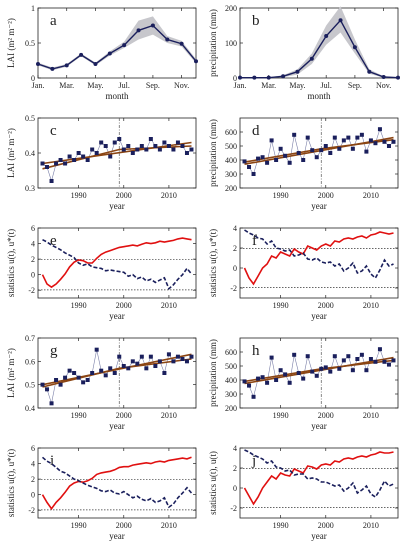  I want to click on y-tick-label: 1, so click(33, 8).